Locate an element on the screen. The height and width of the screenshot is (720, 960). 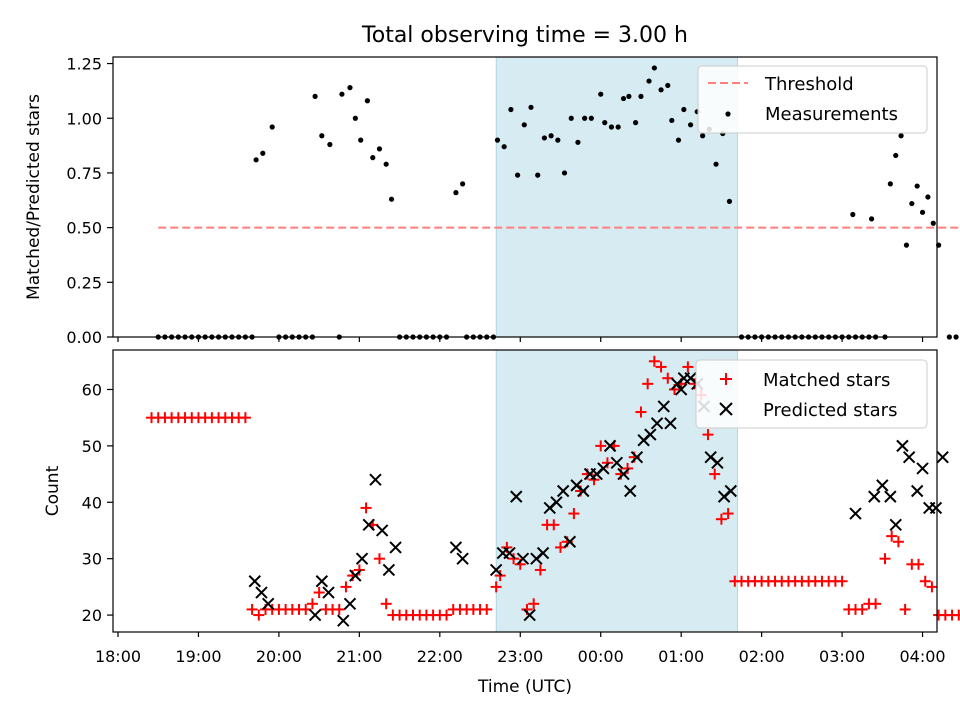
bottom-y-axis: 20 30 40 50 60 is located at coordinates (97, 502).